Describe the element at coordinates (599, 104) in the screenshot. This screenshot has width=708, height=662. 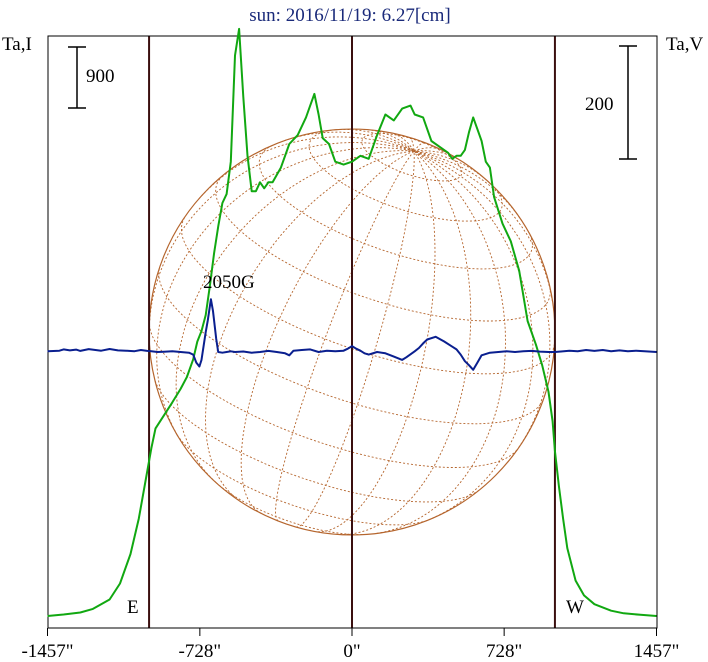
I see `scale-bar-right-label: 200` at that location.